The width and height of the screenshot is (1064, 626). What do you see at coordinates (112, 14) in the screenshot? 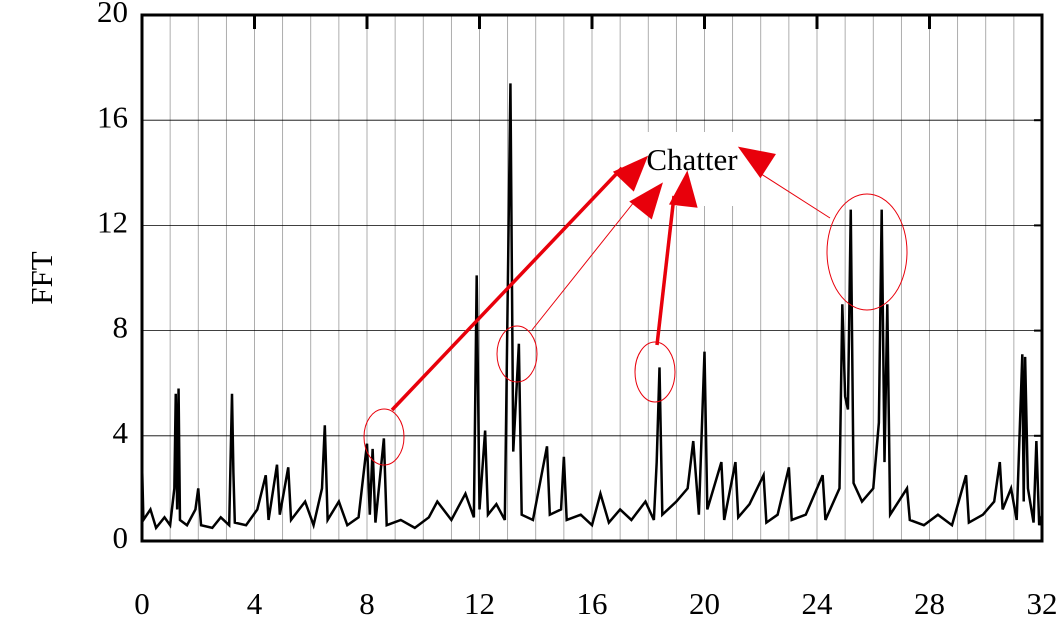
I see `y-tick-label: 20` at bounding box center [112, 14].